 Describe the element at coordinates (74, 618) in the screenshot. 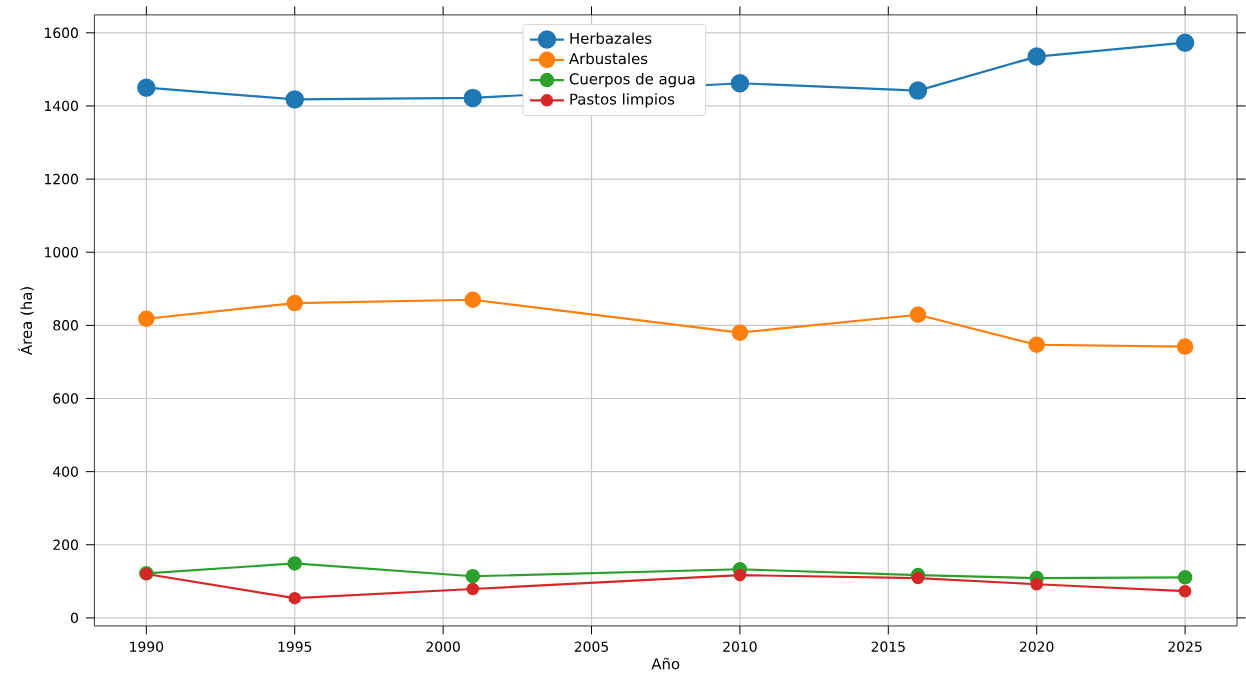

I see `y-tick-label: 0` at that location.